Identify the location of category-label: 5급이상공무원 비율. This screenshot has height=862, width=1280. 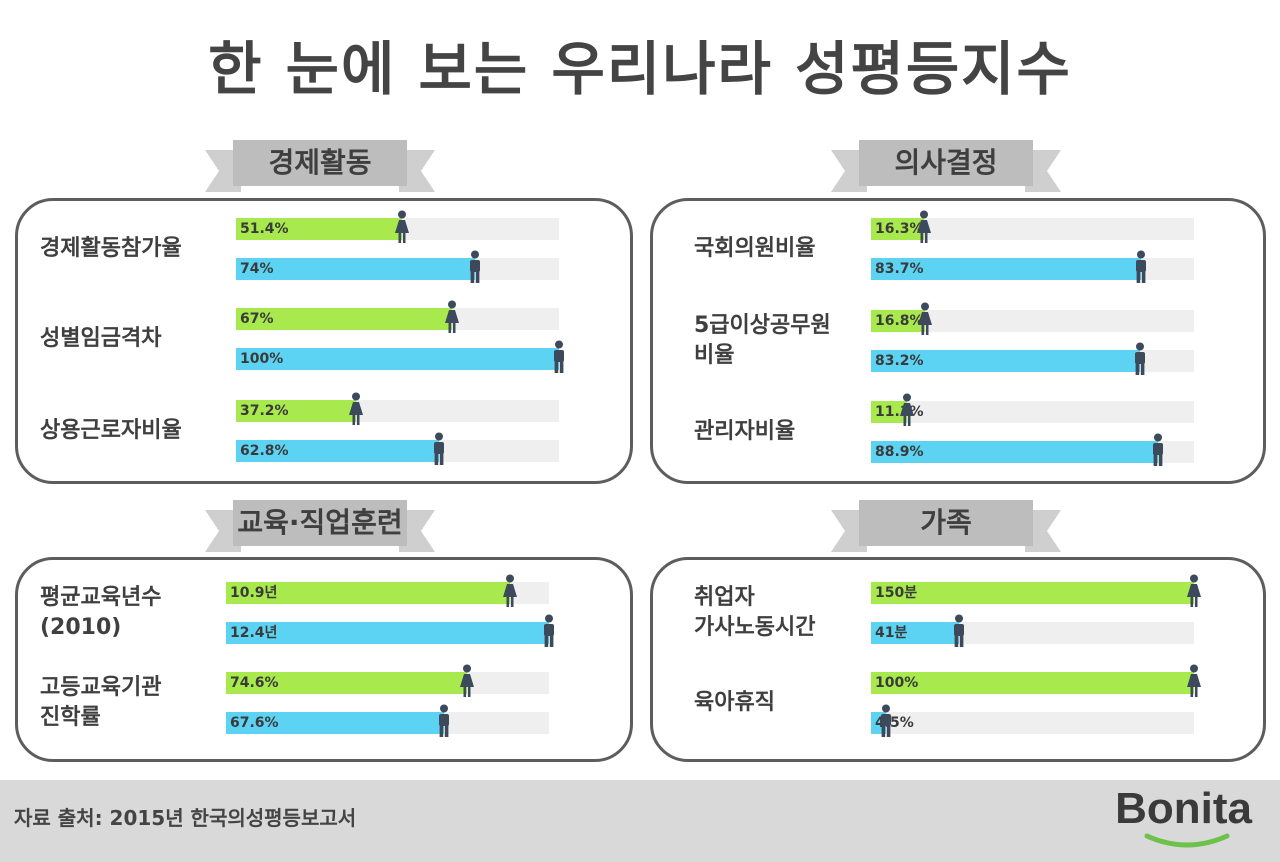
(762, 340).